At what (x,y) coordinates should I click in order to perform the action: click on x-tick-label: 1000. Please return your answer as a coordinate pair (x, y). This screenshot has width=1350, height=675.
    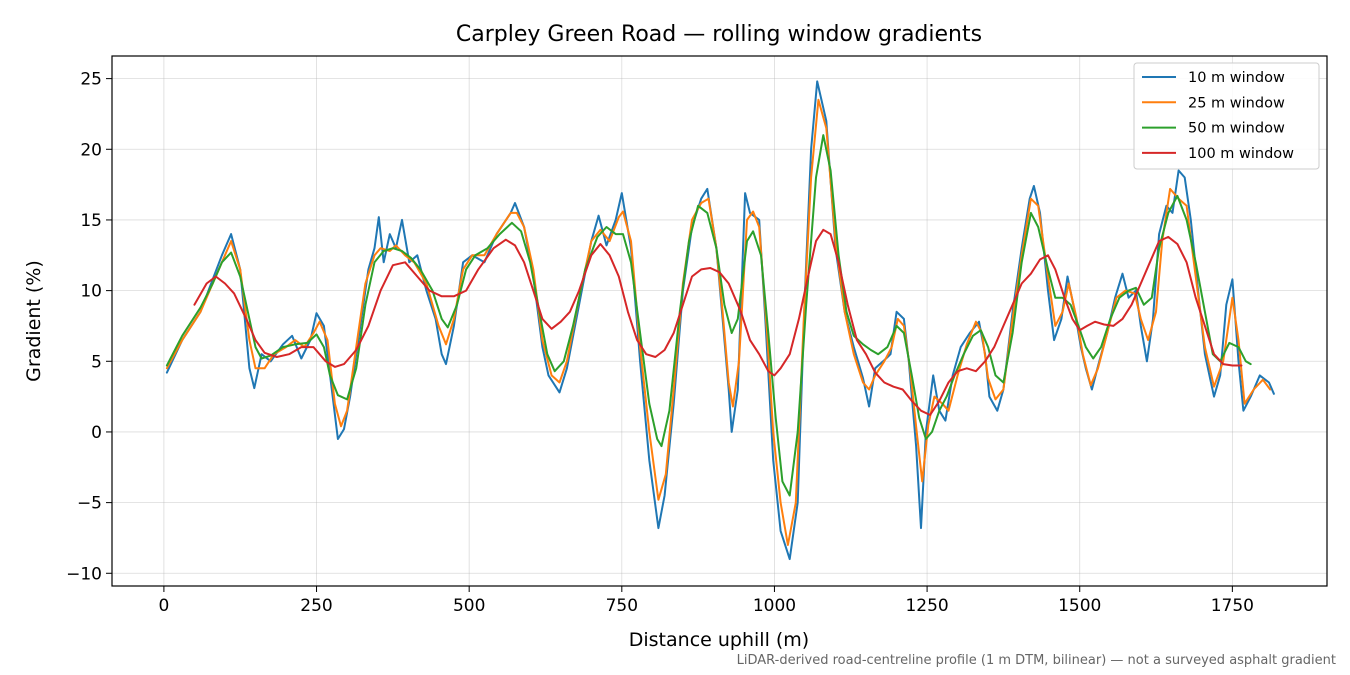
    Looking at the image, I should click on (774, 606).